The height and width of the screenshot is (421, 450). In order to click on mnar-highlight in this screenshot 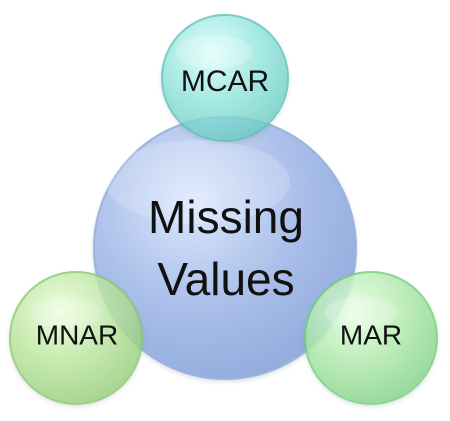, I will do `click(66, 313)`.